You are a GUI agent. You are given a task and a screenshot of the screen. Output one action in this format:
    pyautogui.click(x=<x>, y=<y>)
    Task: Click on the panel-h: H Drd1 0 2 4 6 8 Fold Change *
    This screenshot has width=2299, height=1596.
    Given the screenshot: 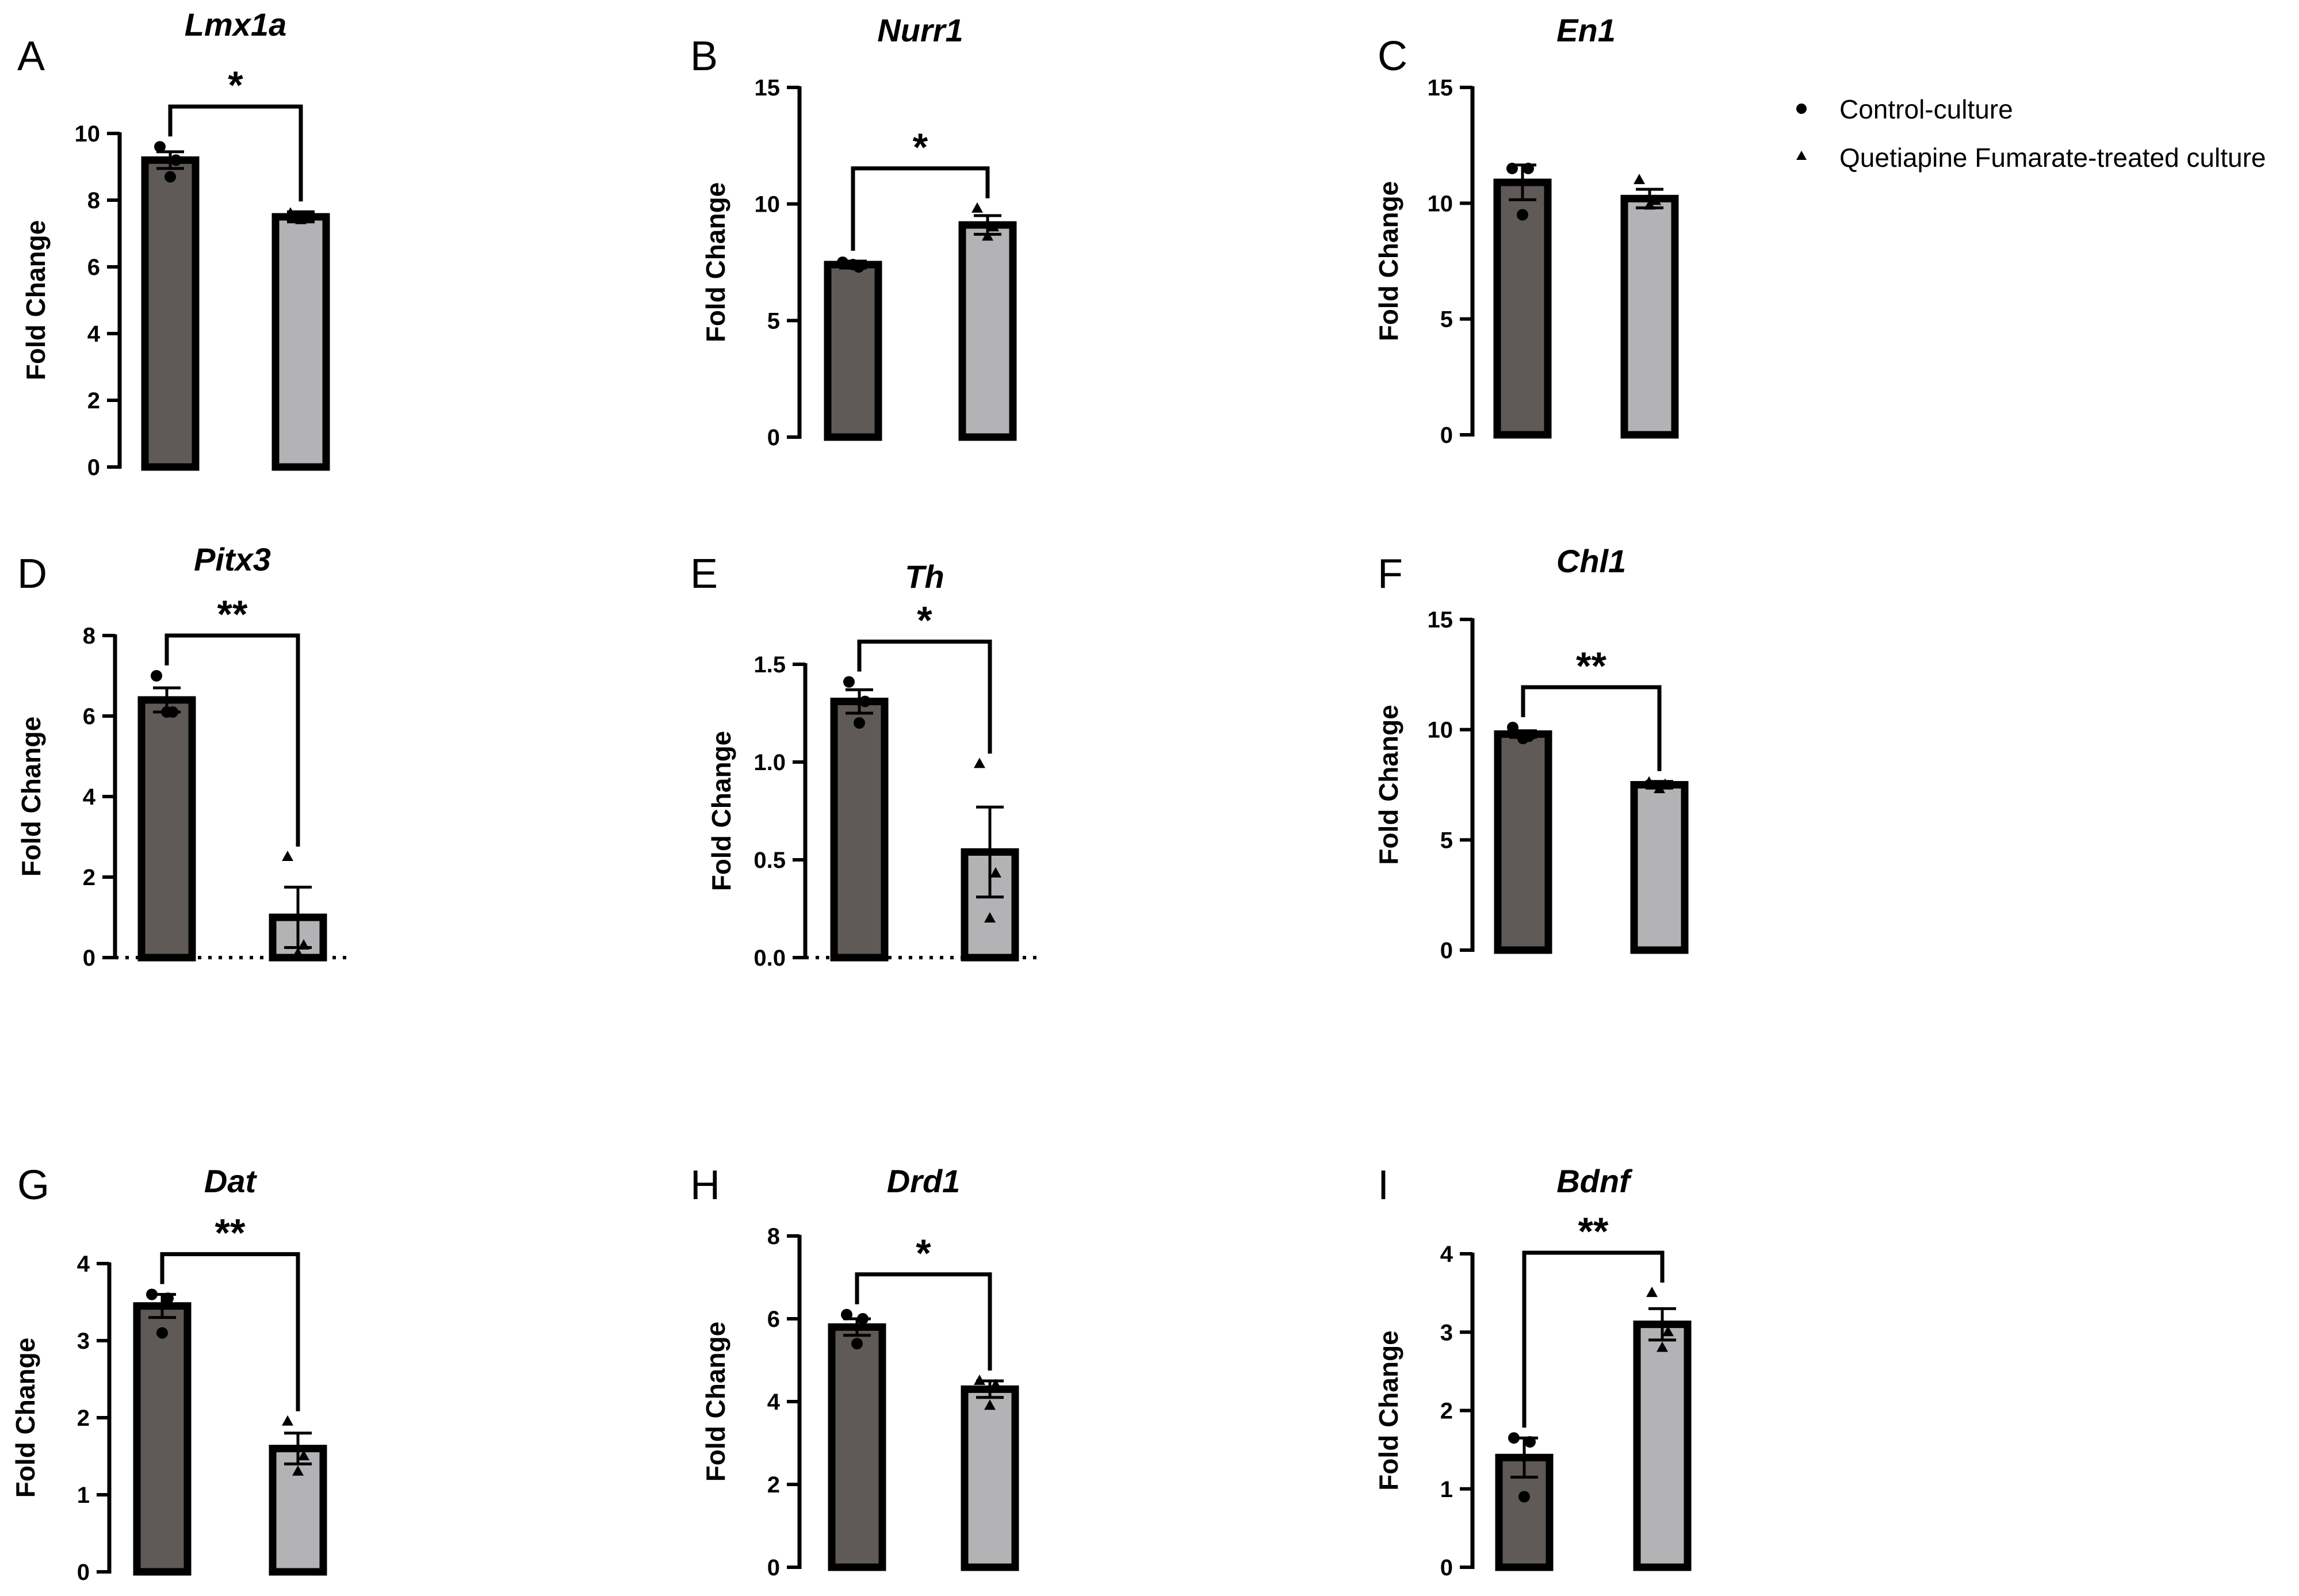 What is the action you would take?
    pyautogui.click(x=855, y=1371)
    